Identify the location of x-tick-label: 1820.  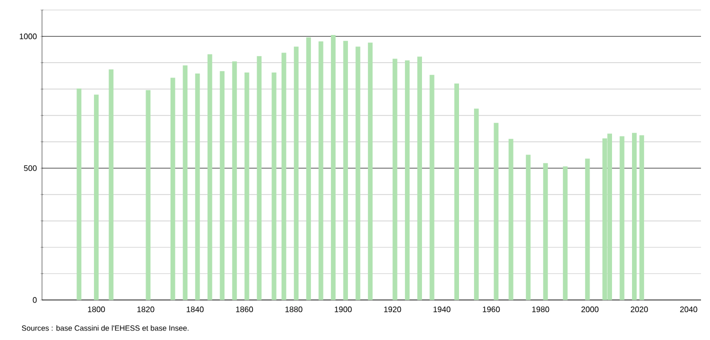
(145, 309).